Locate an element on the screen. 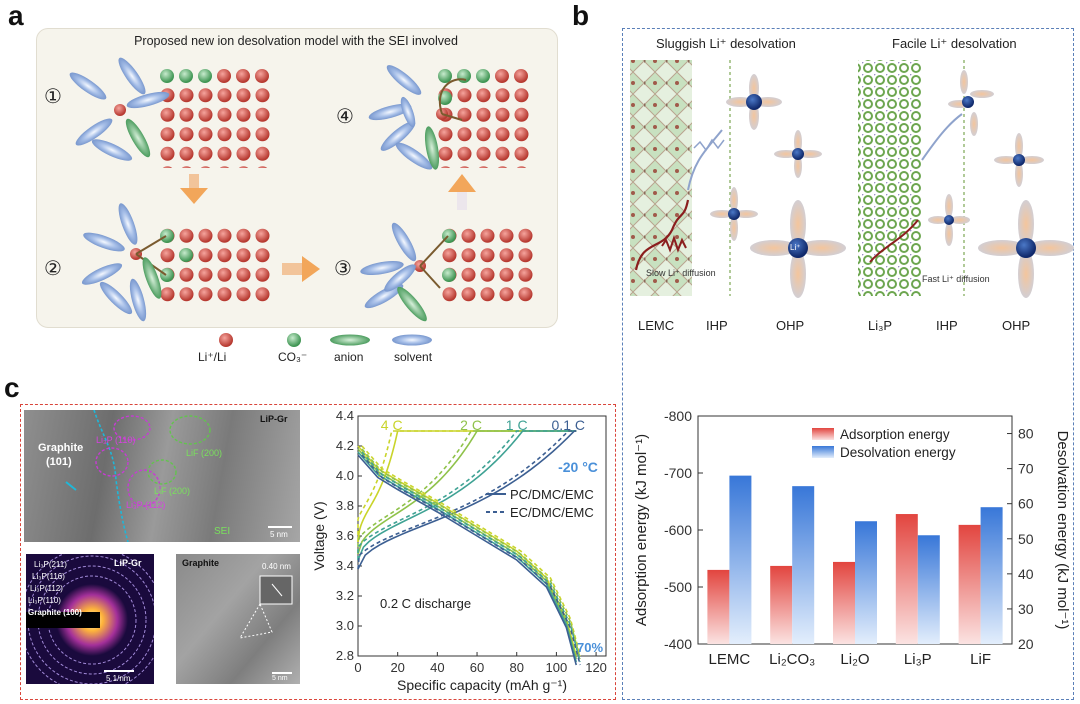  x-tick-label: 100 is located at coordinates (557, 667).